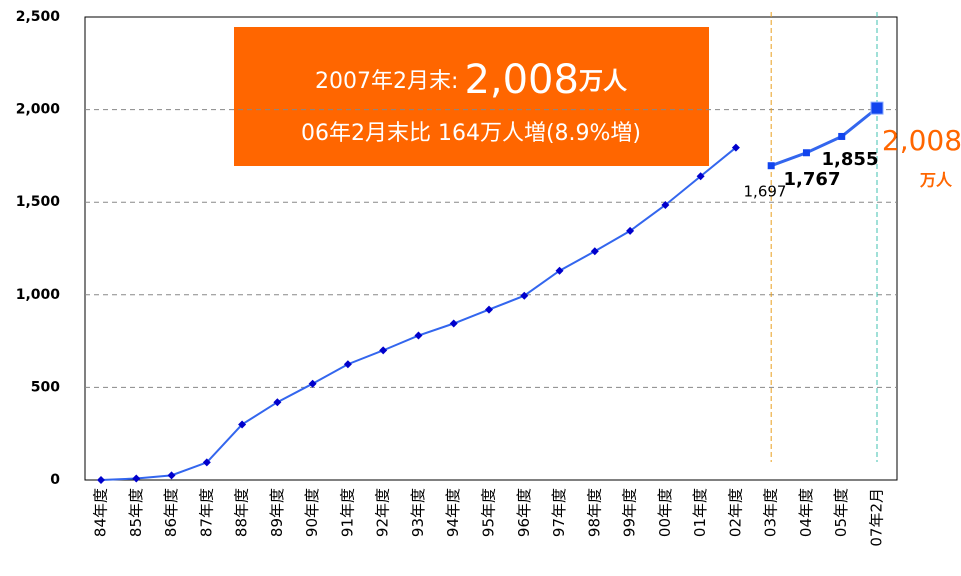  Describe the element at coordinates (383, 512) in the screenshot. I see `x-tick-label: 92年度` at that location.